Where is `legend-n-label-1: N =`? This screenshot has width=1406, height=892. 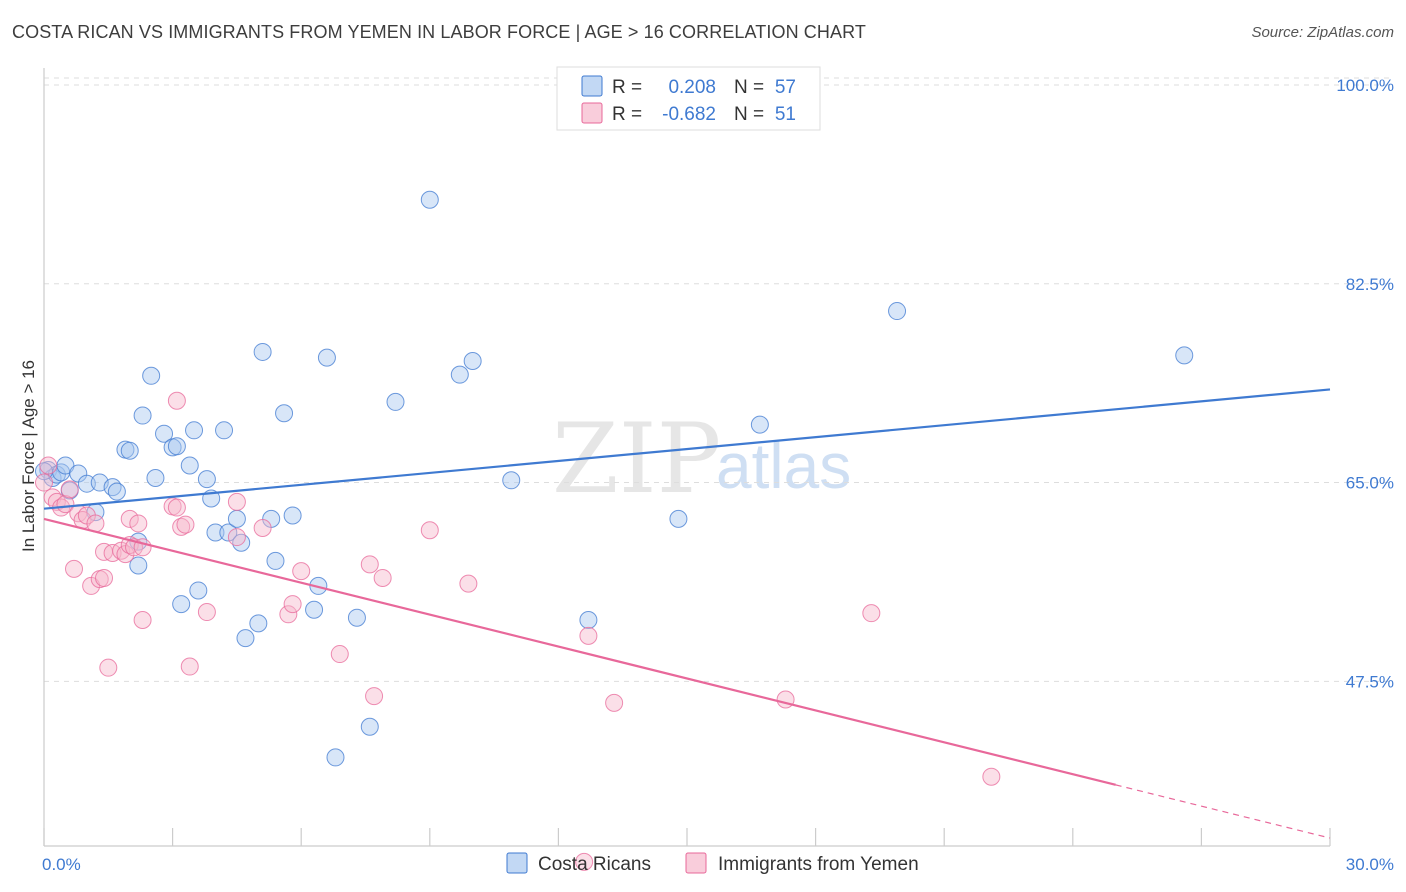
legend-n-label-1: N = is located at coordinates (749, 87).